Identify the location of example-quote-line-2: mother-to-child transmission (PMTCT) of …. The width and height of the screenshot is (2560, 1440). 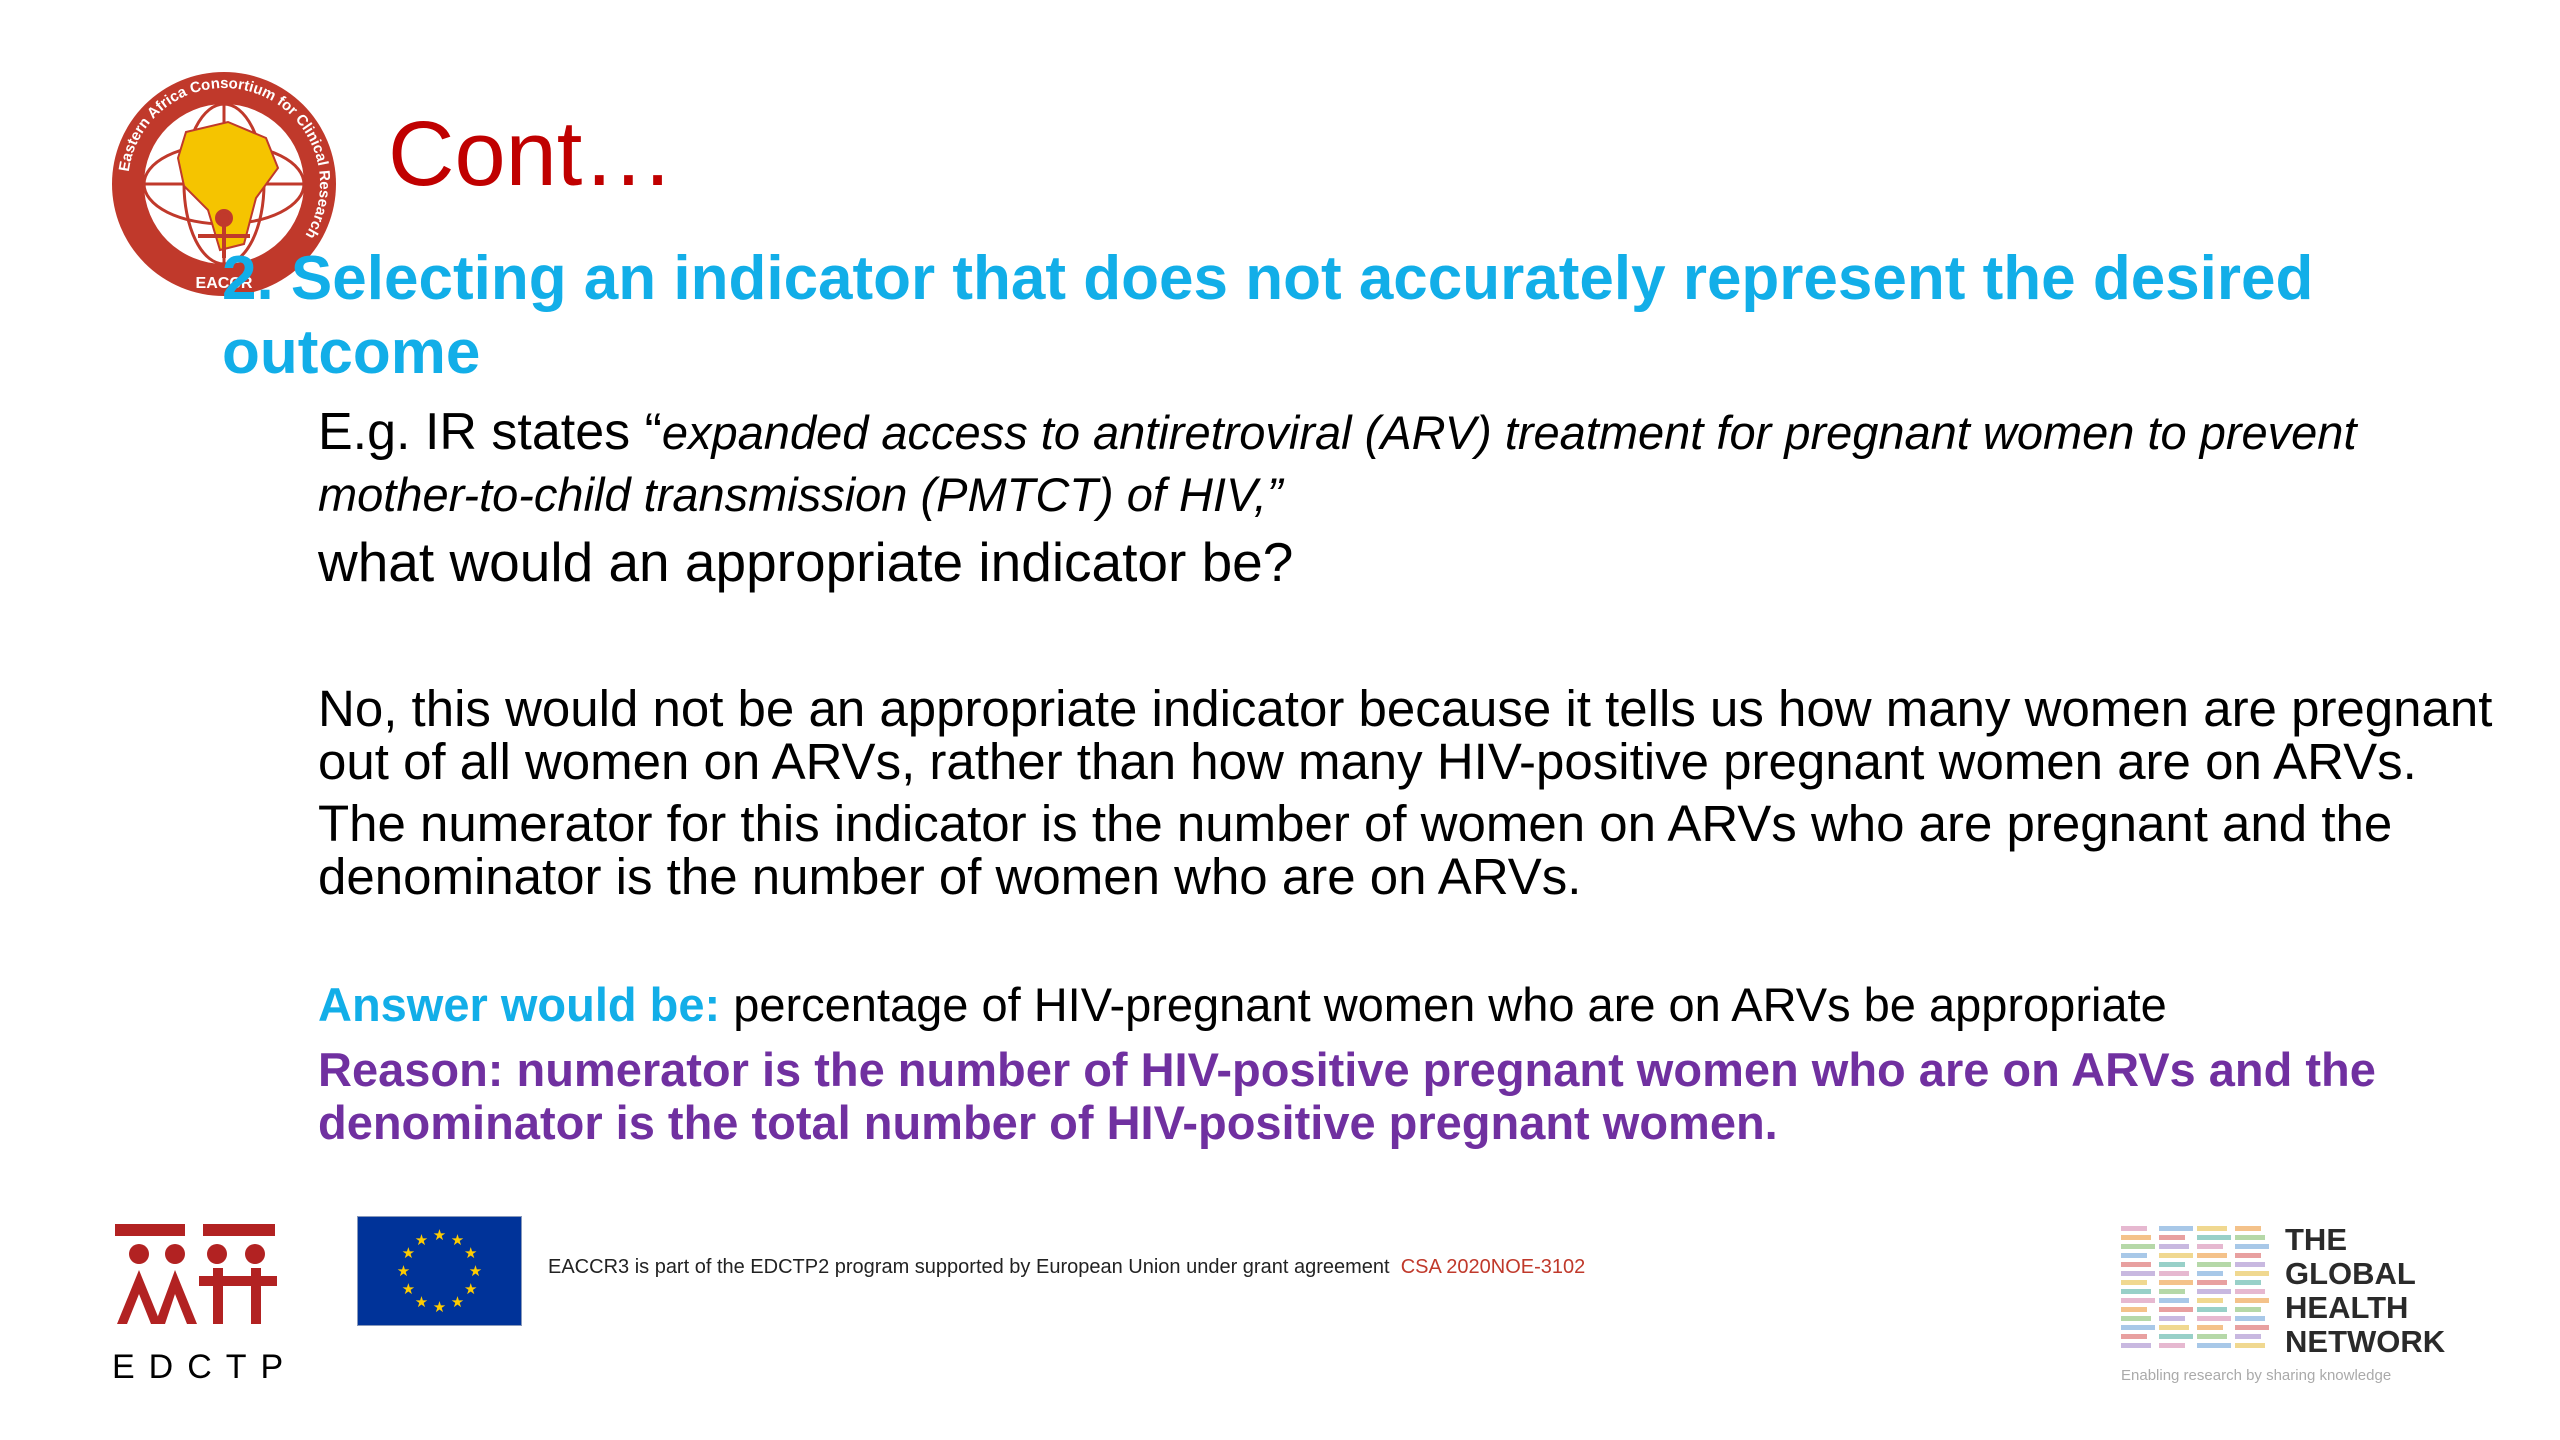
(800, 494).